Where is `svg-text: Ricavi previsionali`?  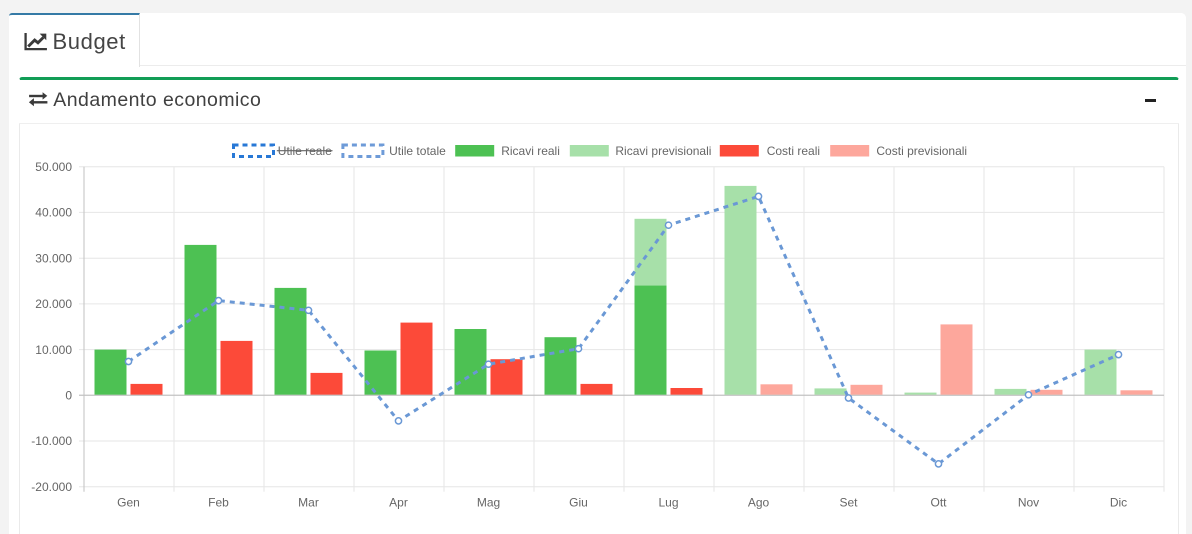 svg-text: Ricavi previsionali is located at coordinates (663, 151).